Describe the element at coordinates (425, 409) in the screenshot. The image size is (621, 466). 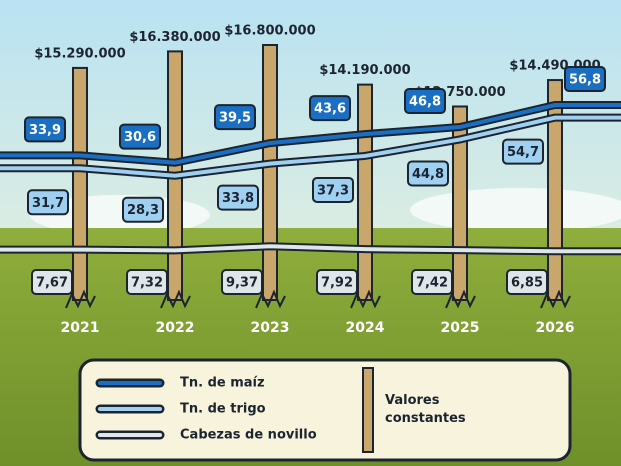
I see `legend-label: Valores constantes` at that location.